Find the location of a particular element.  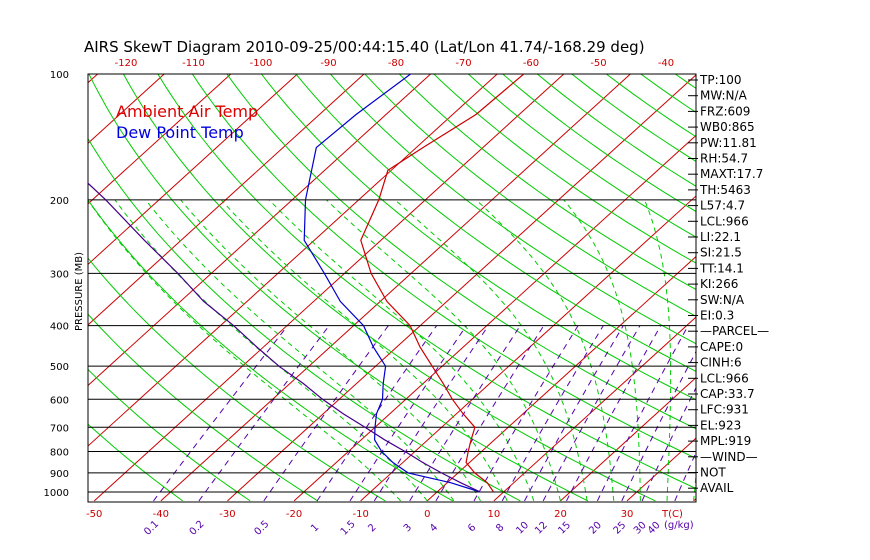

bottom-temp-tick-label: -30 is located at coordinates (227, 514).